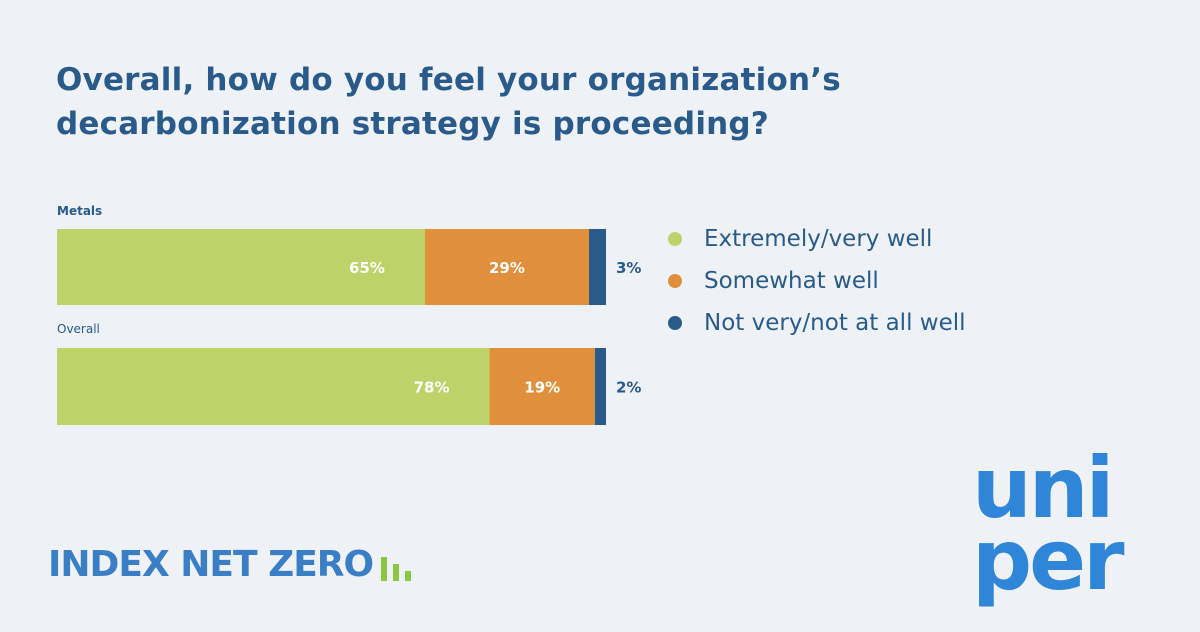  I want to click on legend-item-extremely-very-well: Extremely/very well, so click(817, 239).